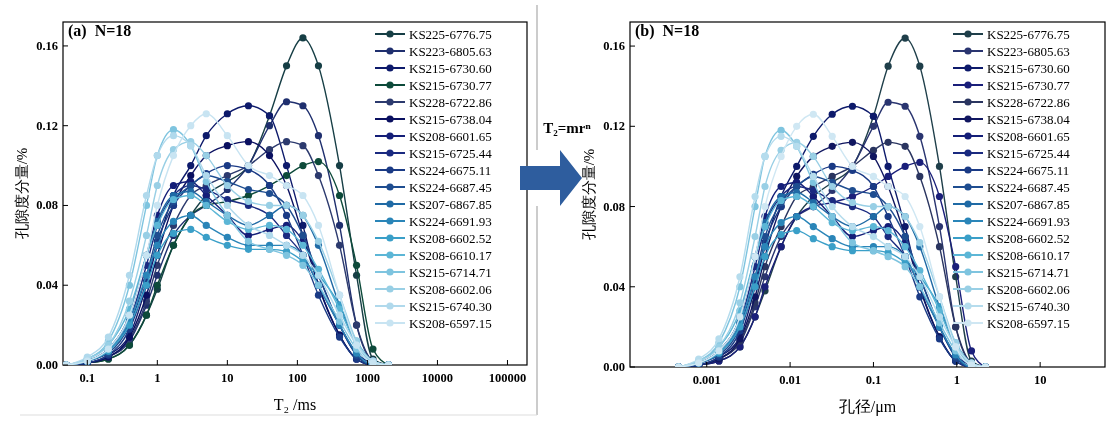  Describe the element at coordinates (667, 31) in the screenshot. I see `chart-title: (b) N=18` at that location.